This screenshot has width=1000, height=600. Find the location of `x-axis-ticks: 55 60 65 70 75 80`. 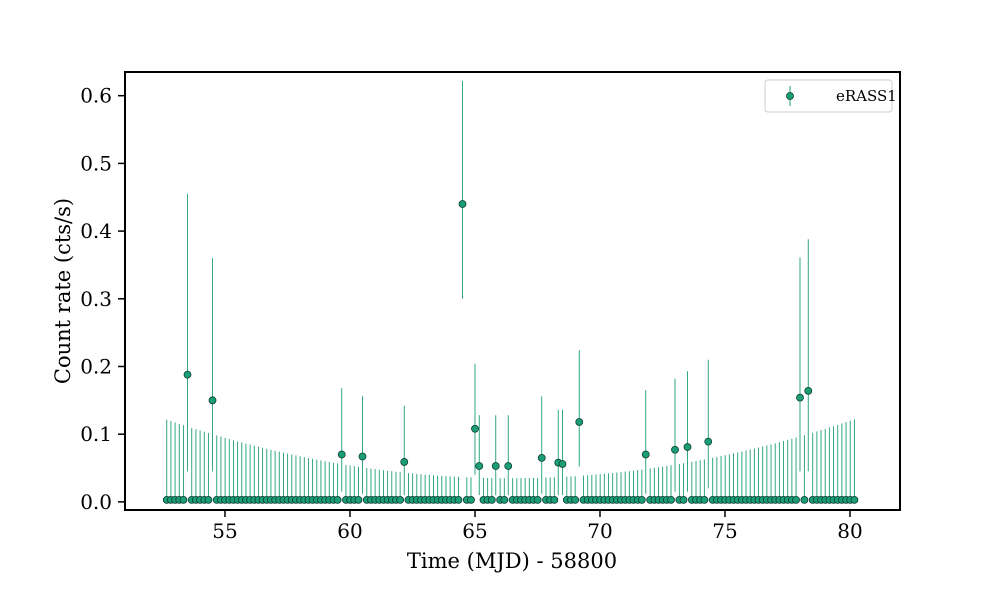

x-axis-ticks: 55 60 65 70 75 80 is located at coordinates (537, 526).